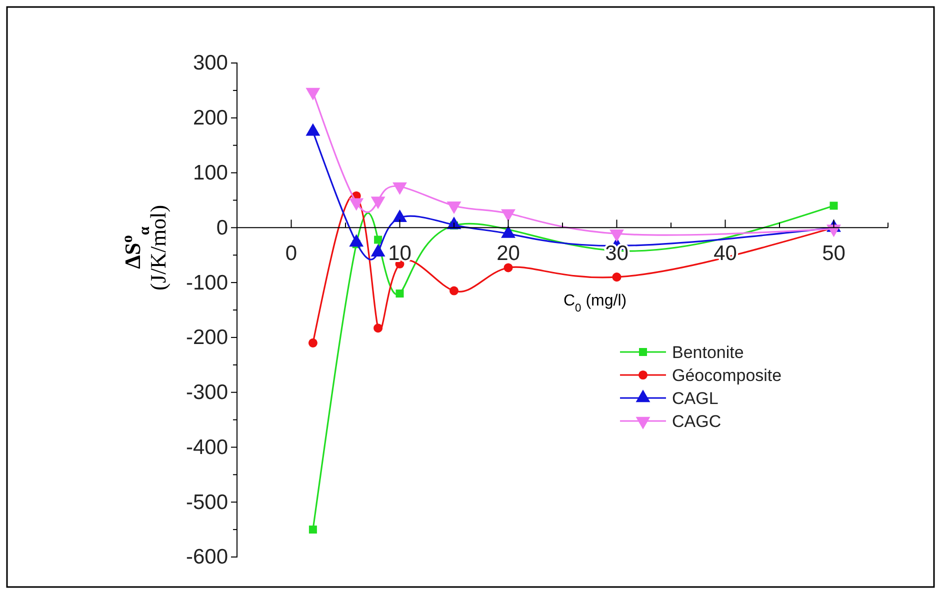  What do you see at coordinates (210, 118) in the screenshot?
I see `y-tick-label: 200` at bounding box center [210, 118].